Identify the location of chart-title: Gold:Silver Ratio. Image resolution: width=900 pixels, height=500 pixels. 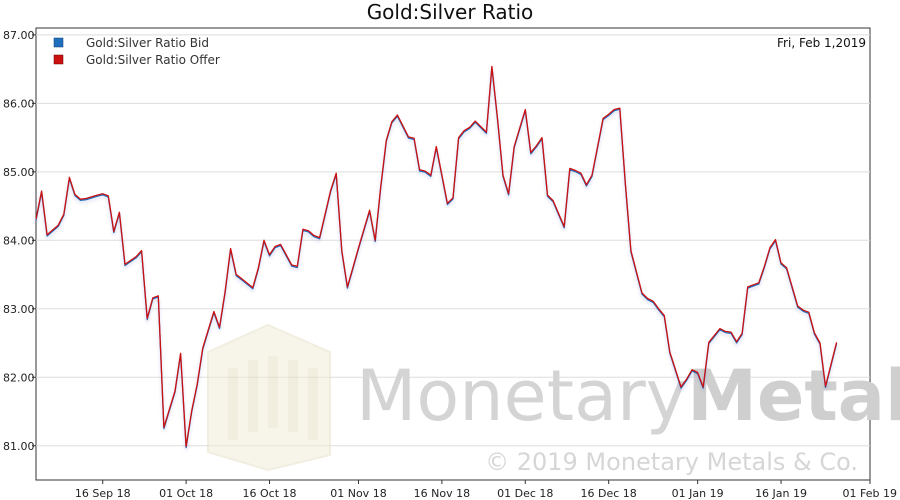
(450, 12).